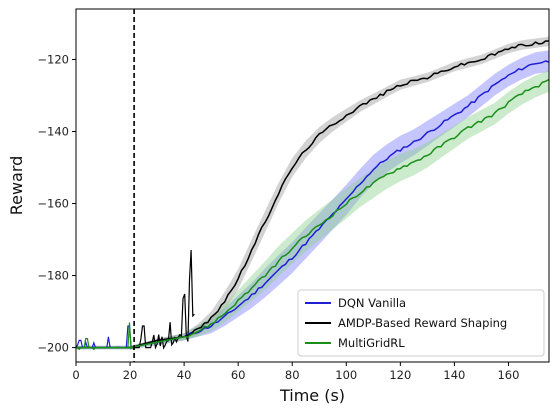  I want to click on legend-box, so click(421, 323).